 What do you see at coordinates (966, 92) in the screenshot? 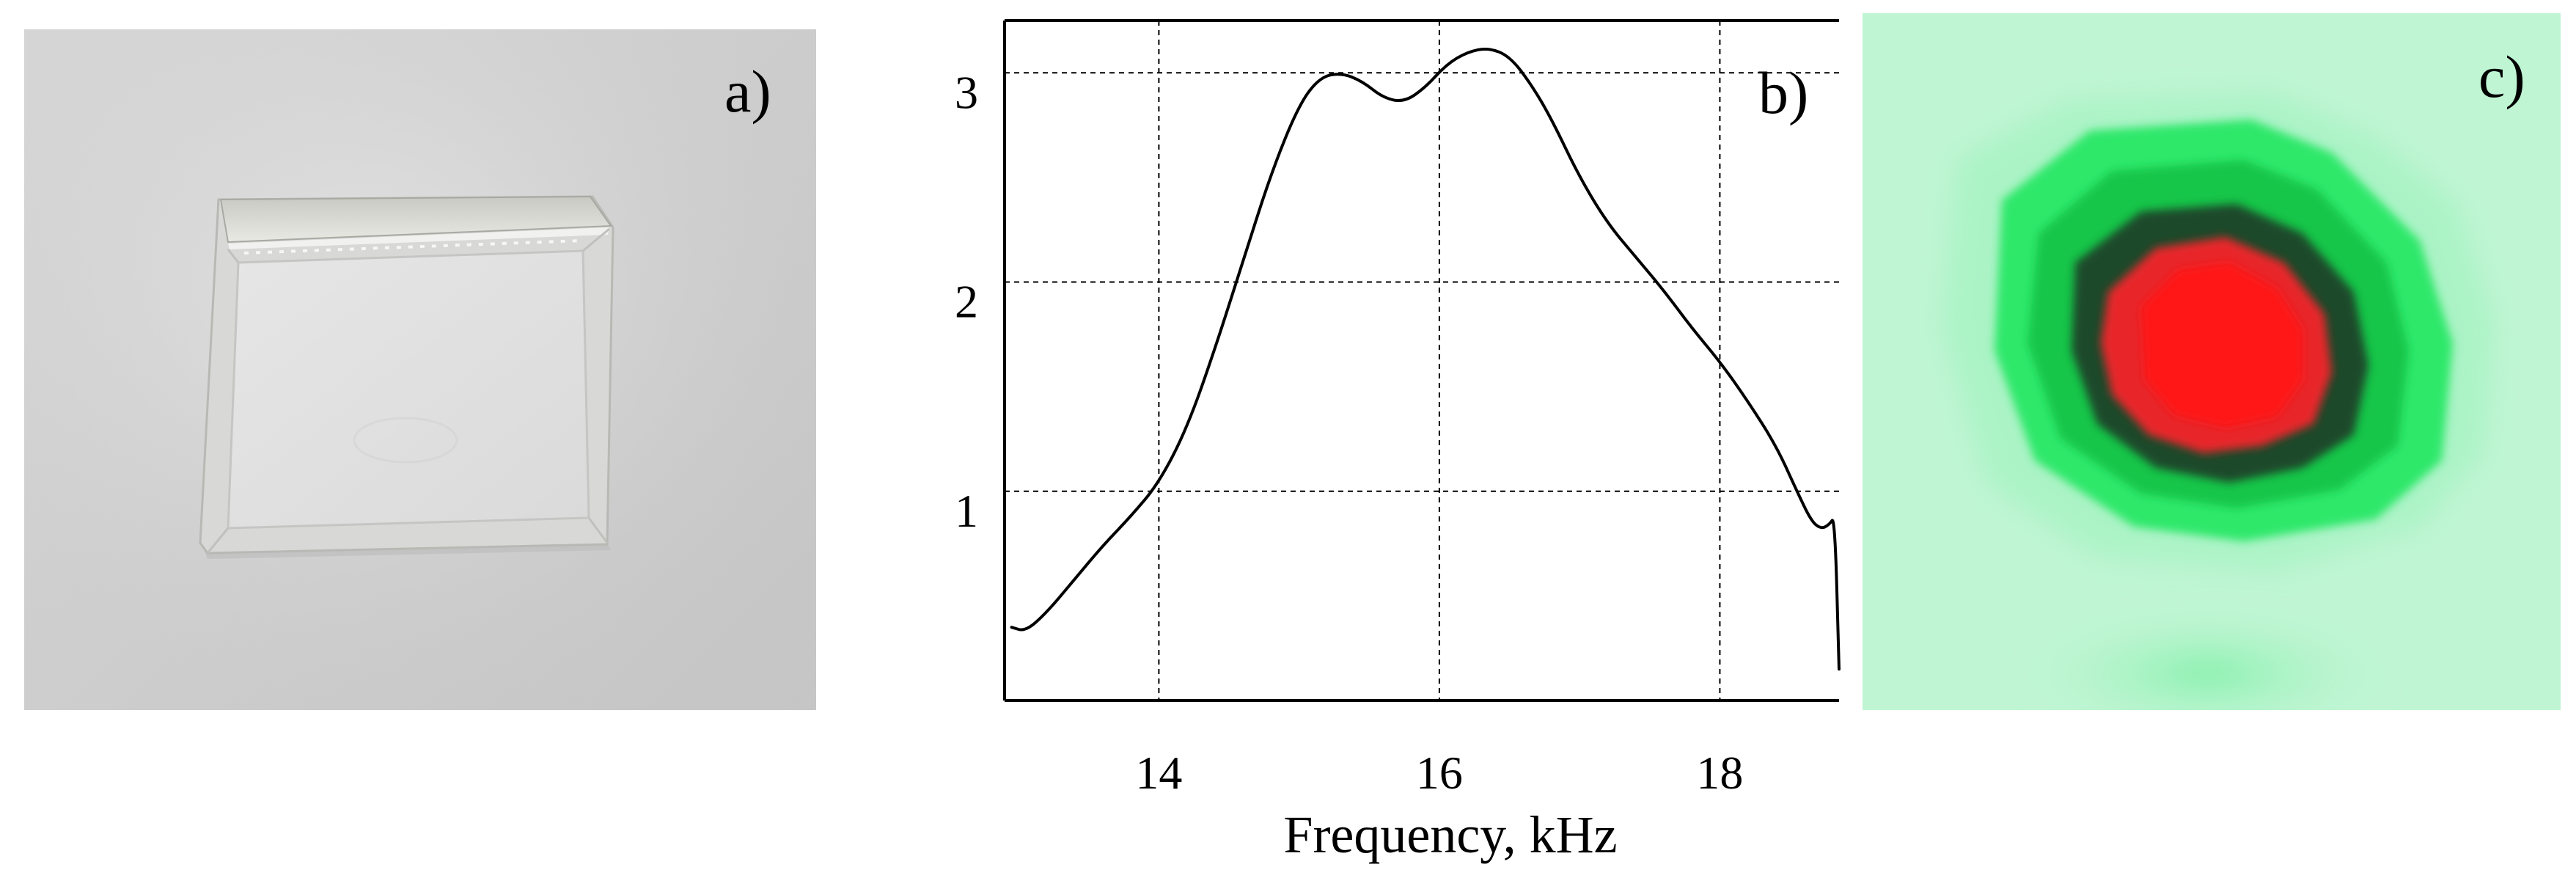
I see `y-tick-label: 3` at bounding box center [966, 92].